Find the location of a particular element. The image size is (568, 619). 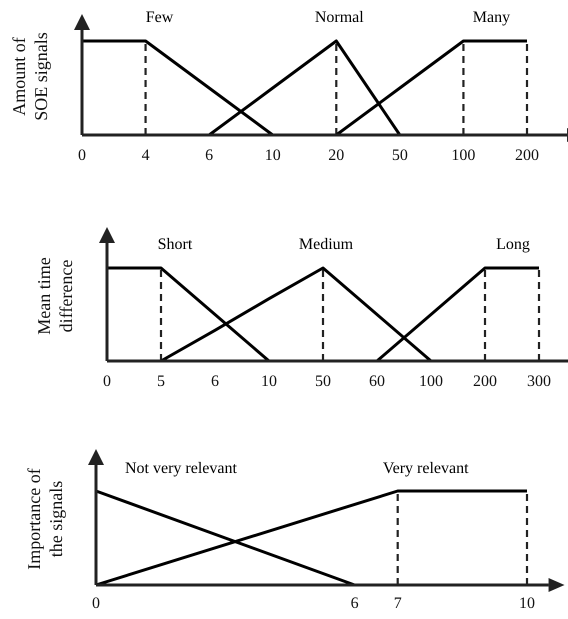

series-label: Medium is located at coordinates (326, 244).